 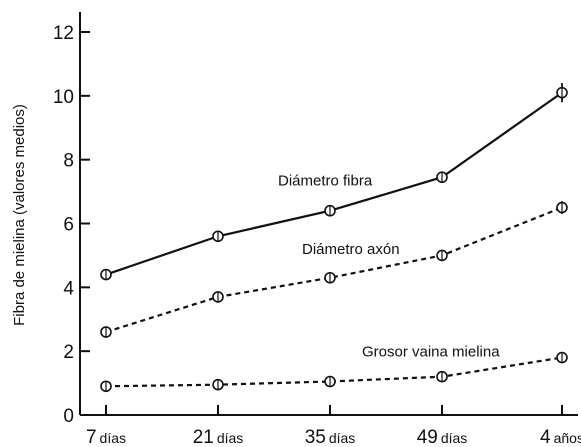 What do you see at coordinates (431, 352) in the screenshot?
I see `series-label: Grosor vaina mielina` at bounding box center [431, 352].